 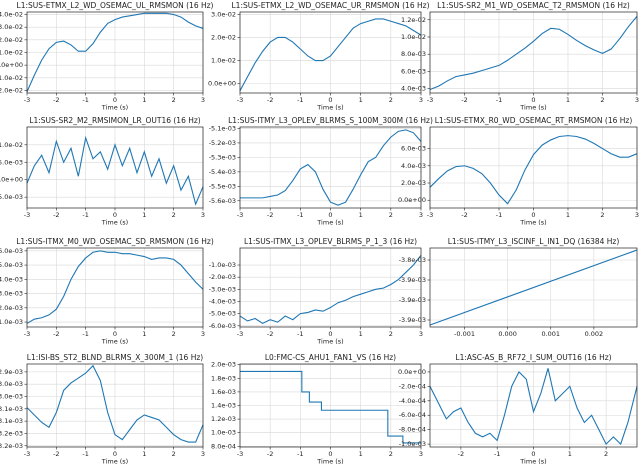 What do you see at coordinates (222, 201) in the screenshot?
I see `y-tick-label: -5.6e-03` at bounding box center [222, 201].